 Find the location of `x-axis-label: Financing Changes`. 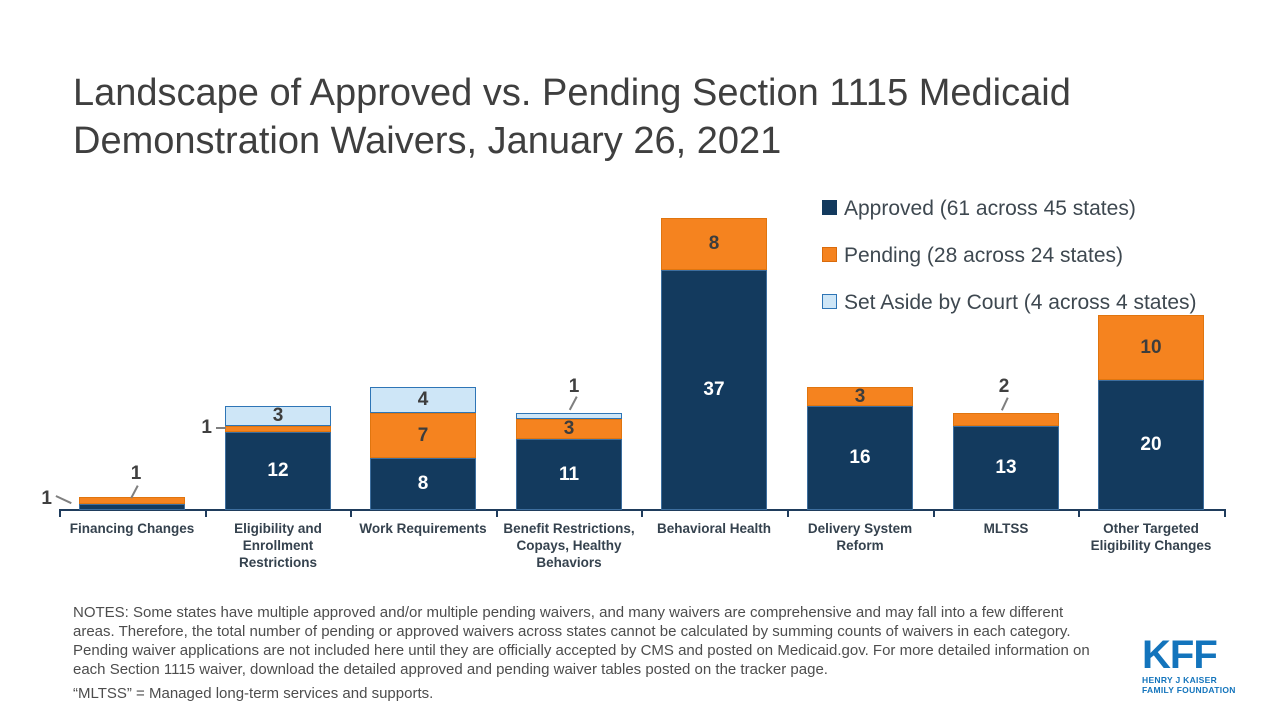

x-axis-label: Financing Changes is located at coordinates (132, 528).